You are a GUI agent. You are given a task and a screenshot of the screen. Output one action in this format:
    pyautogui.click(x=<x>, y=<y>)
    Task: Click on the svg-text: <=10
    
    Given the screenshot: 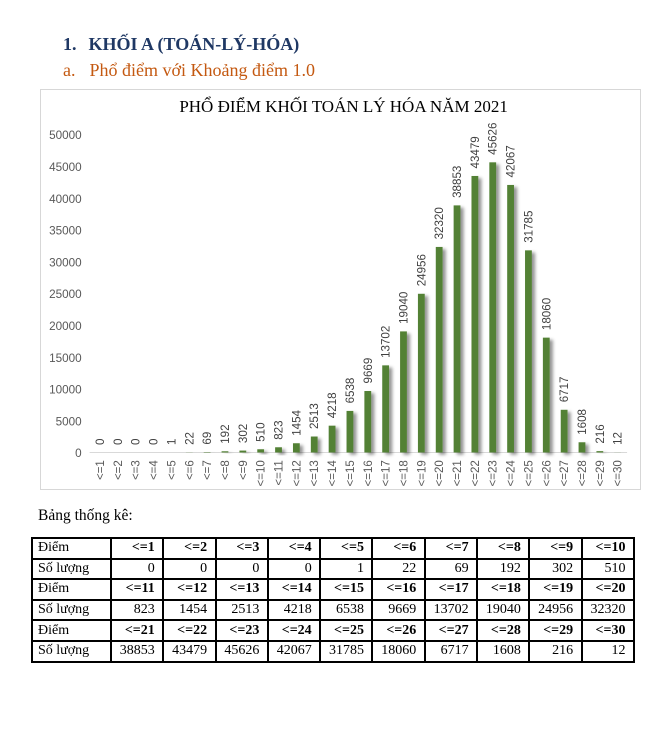 What is the action you would take?
    pyautogui.click(x=261, y=473)
    